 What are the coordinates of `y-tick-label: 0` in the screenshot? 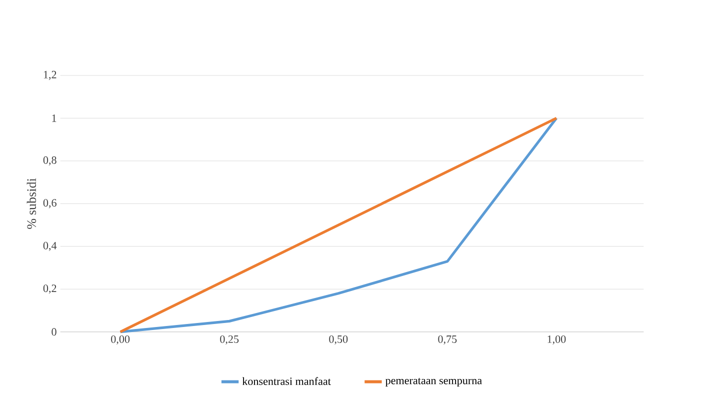 It's located at (54, 332).